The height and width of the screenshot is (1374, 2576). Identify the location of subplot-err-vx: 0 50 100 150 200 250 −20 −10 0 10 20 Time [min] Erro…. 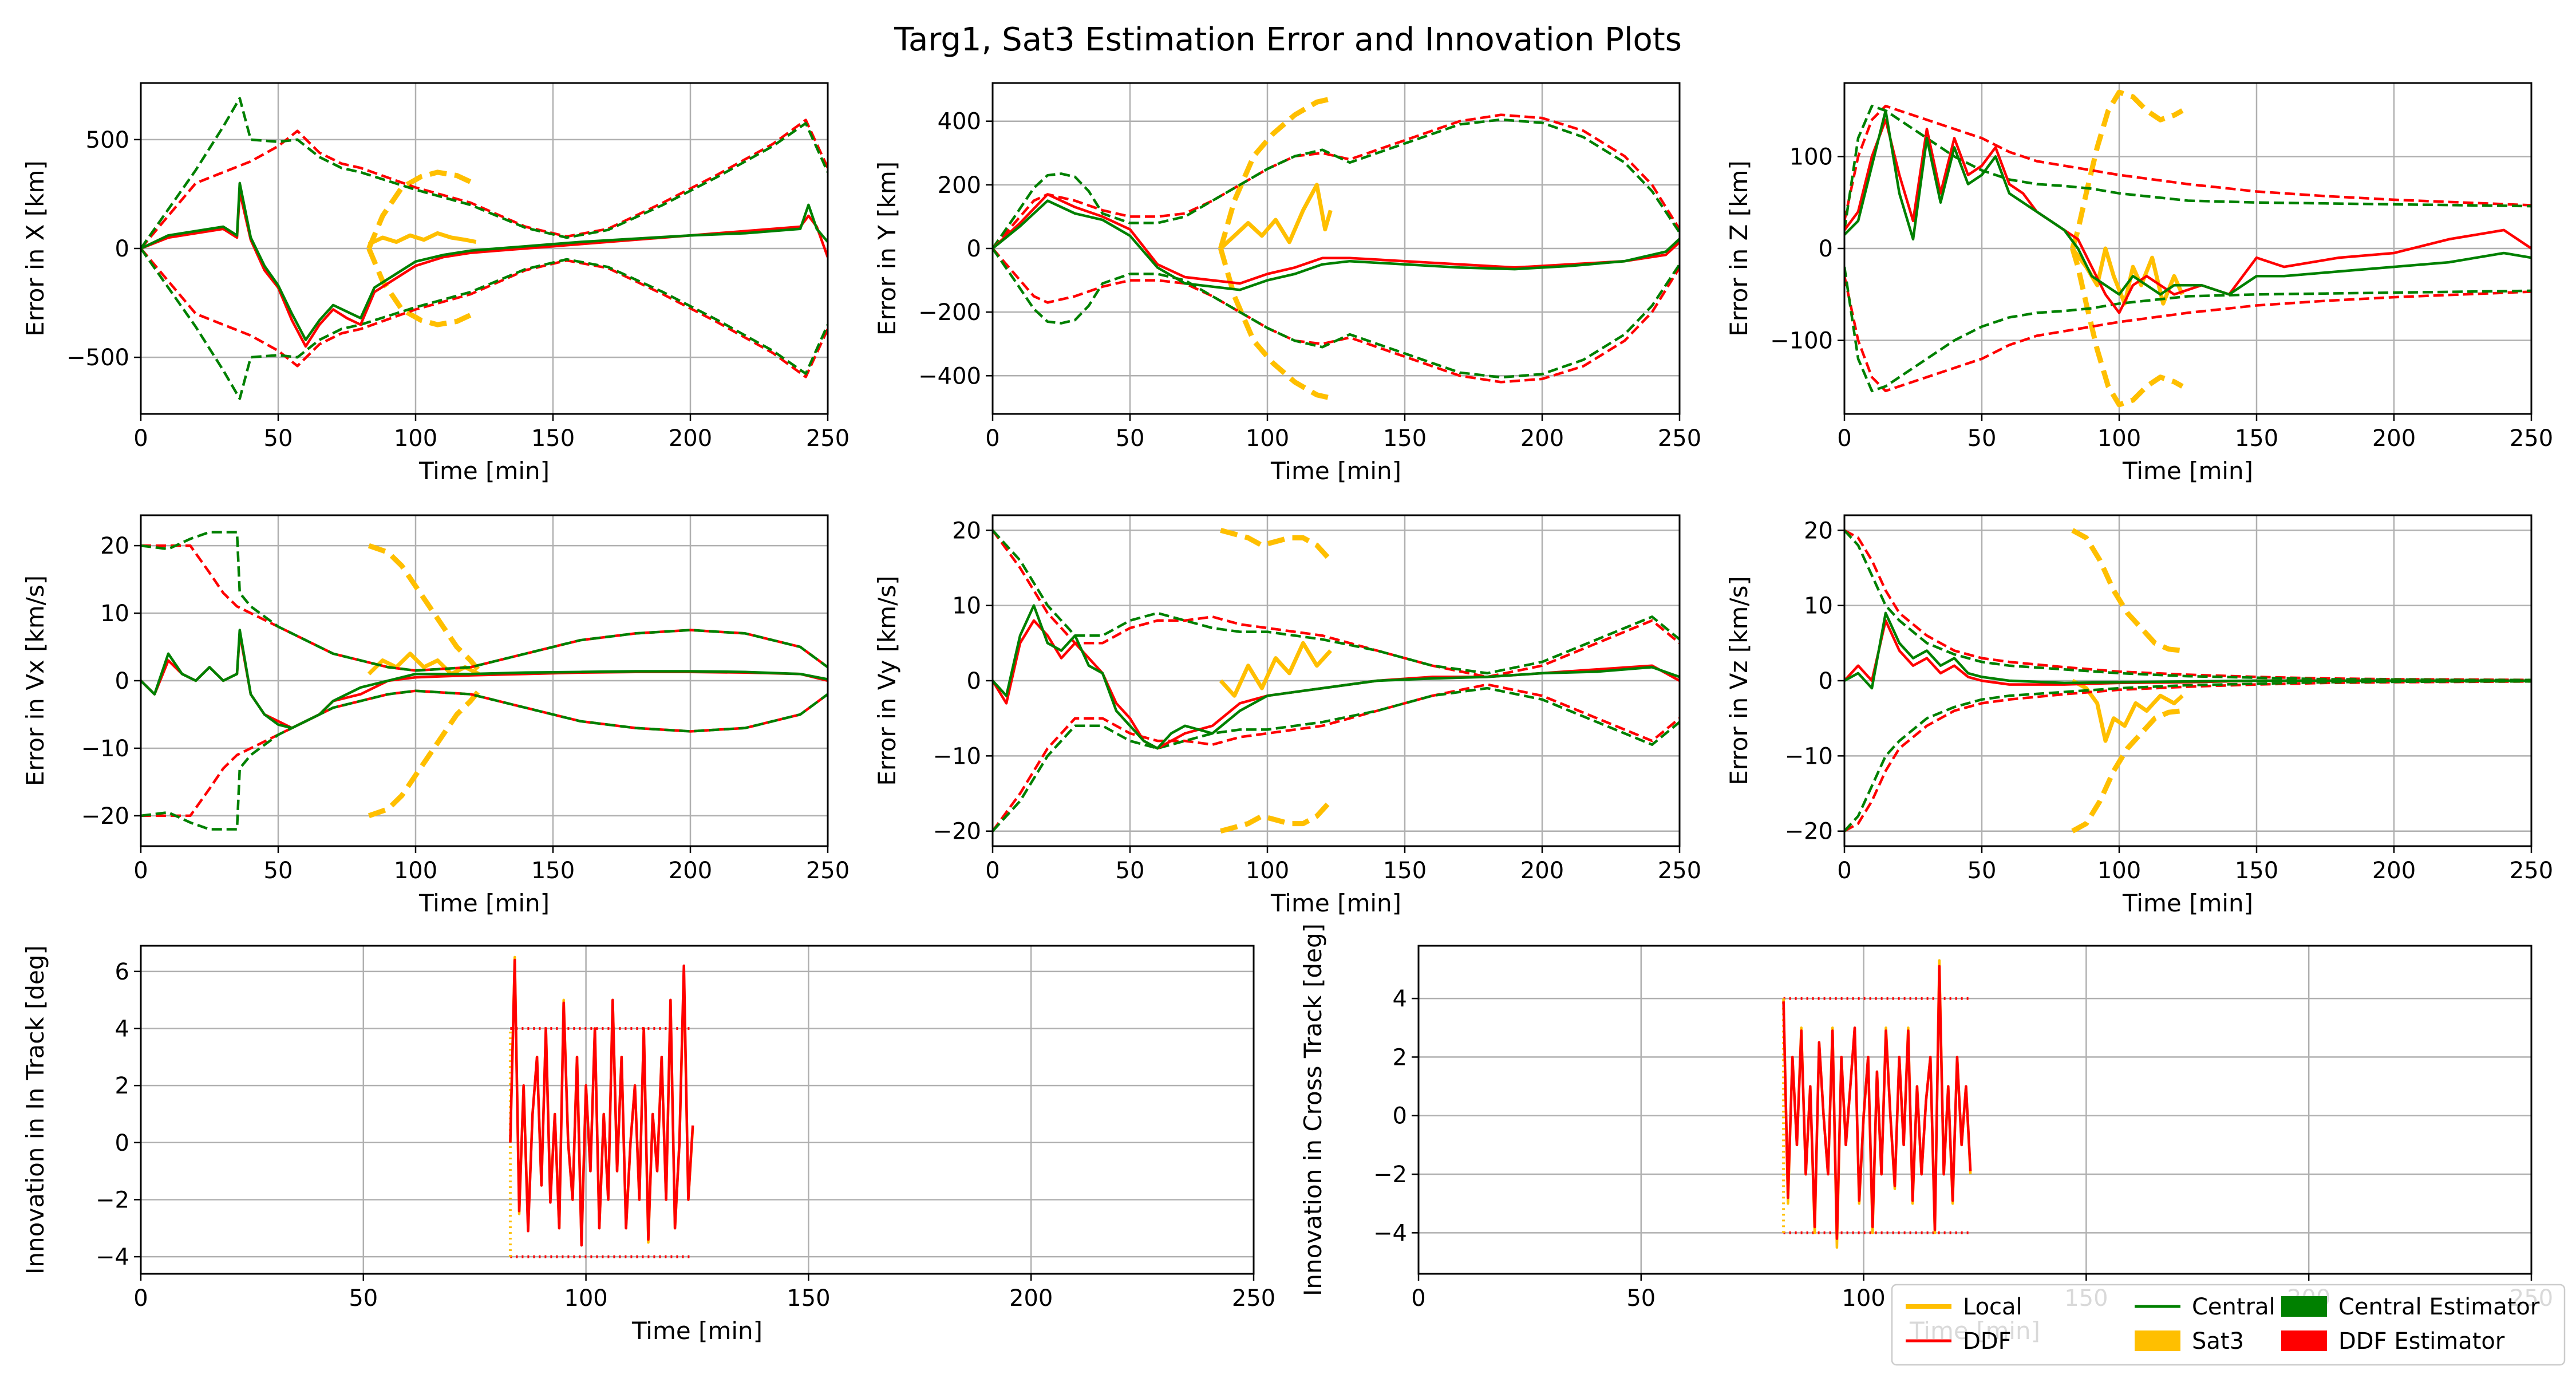
(435, 716).